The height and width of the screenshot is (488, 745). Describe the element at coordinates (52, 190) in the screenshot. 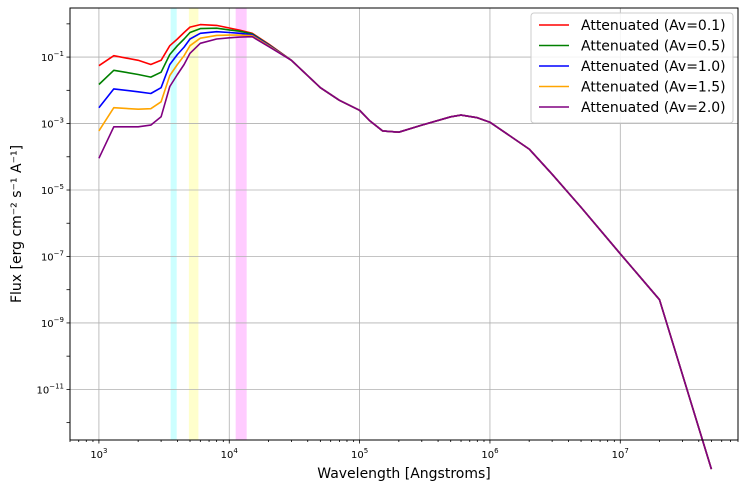

I see `y-tick-label: 10⁻⁵` at that location.